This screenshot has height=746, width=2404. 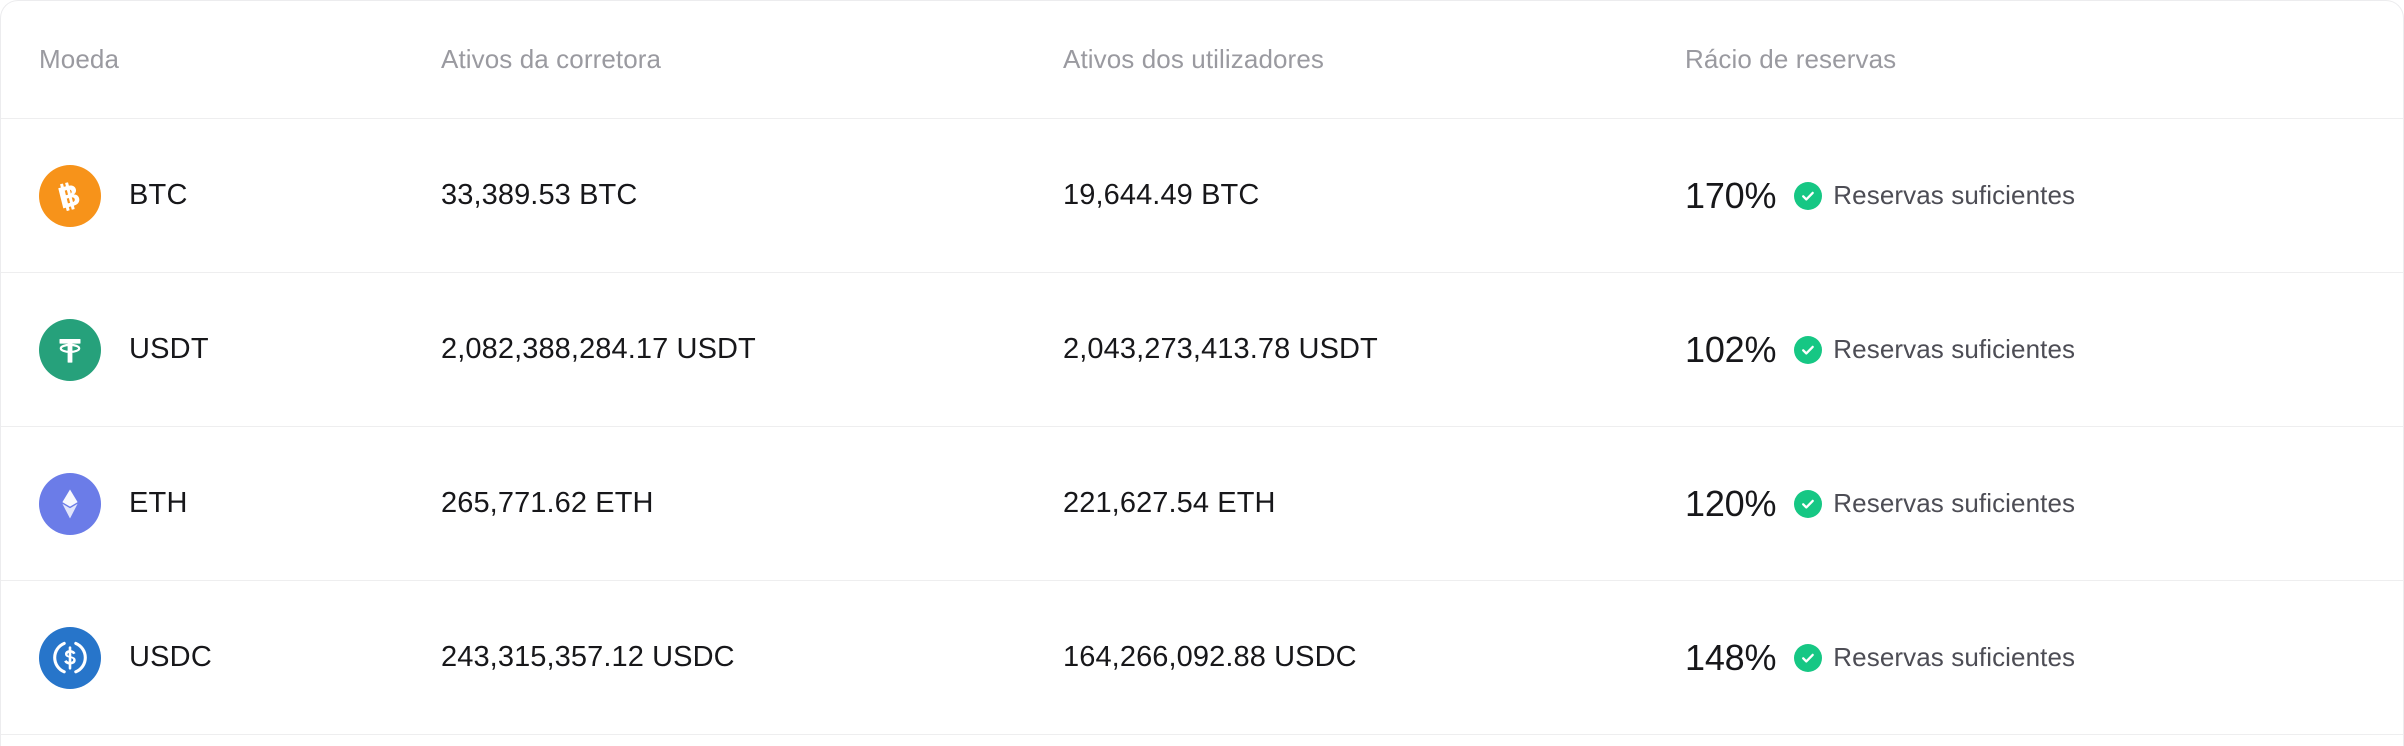 I want to click on reserve-ratio-value: 170%, so click(x=1731, y=195).